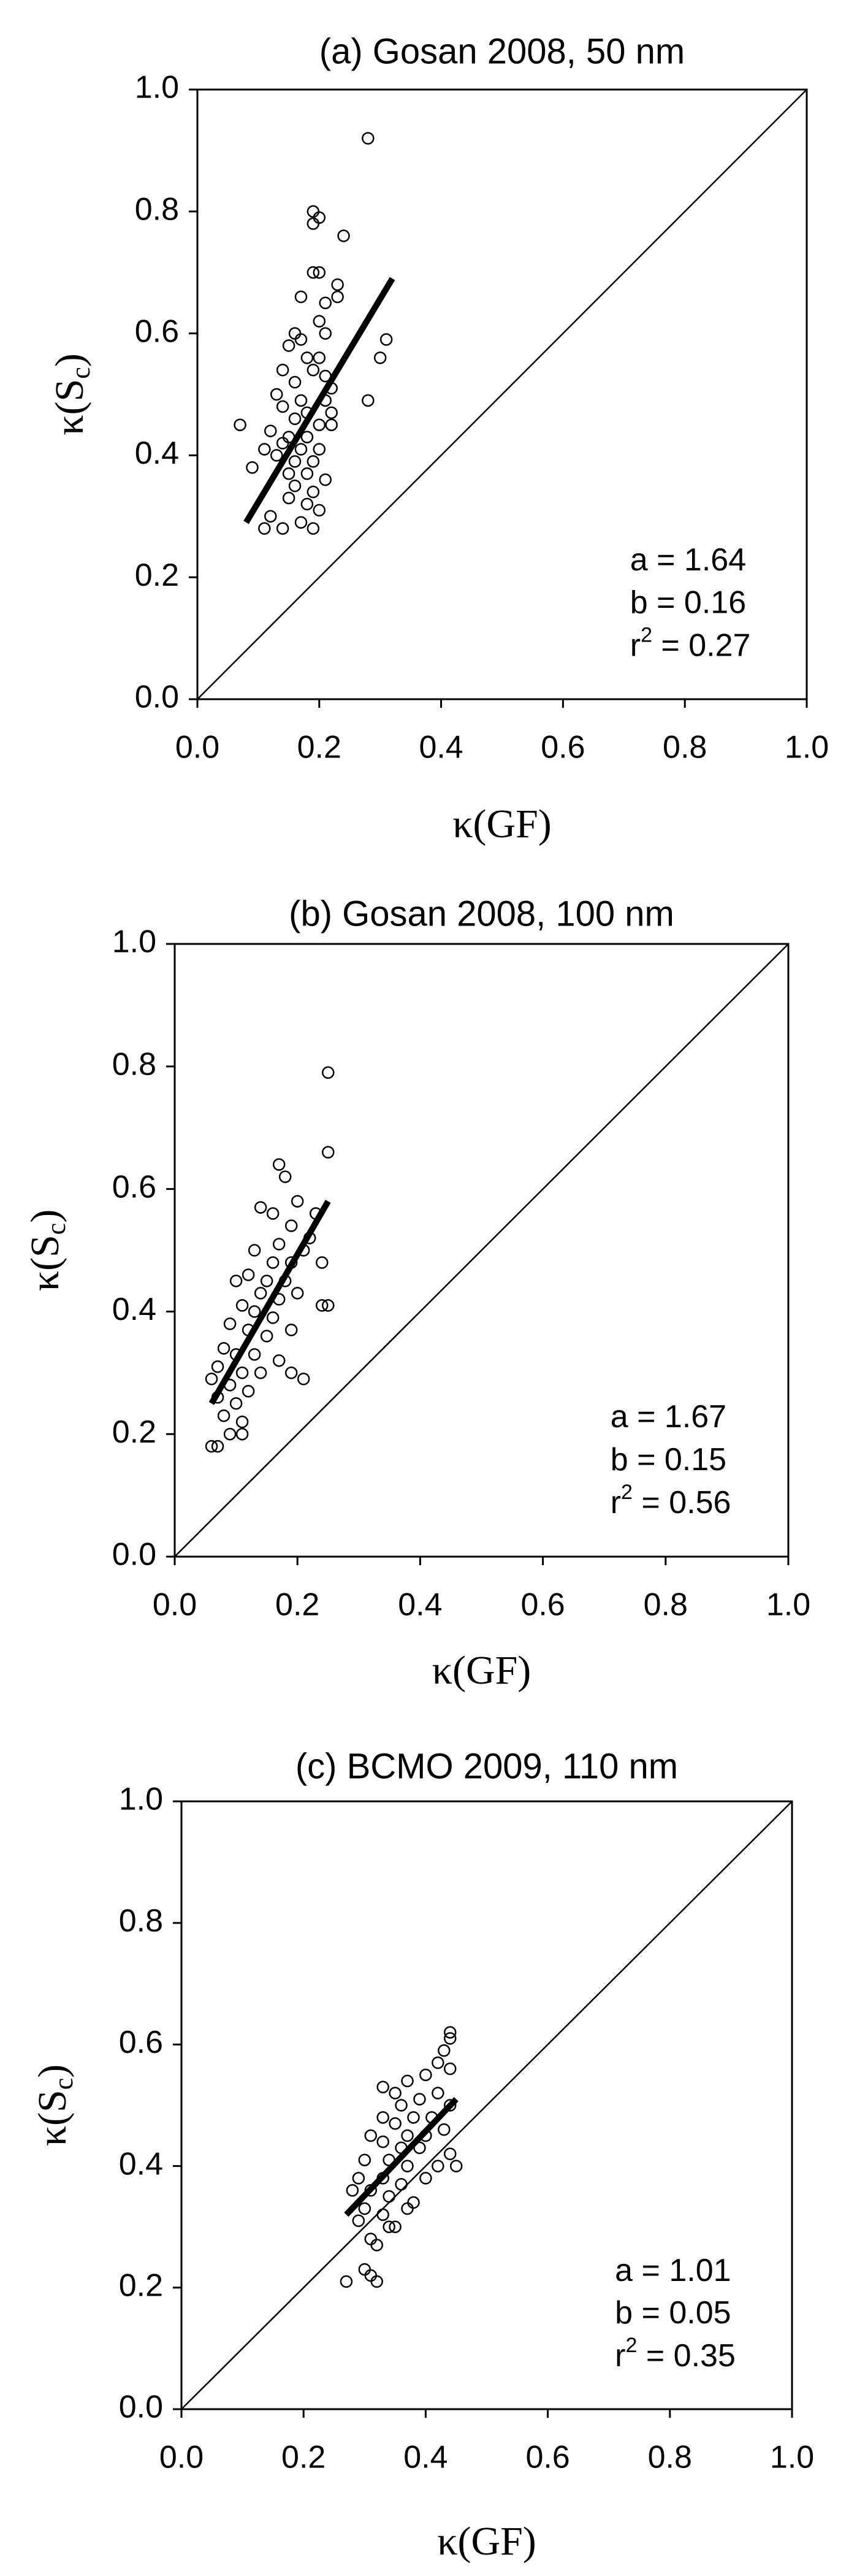 The image size is (857, 2576). Describe the element at coordinates (673, 2313) in the screenshot. I see `annotation-b: b = 0.05` at that location.